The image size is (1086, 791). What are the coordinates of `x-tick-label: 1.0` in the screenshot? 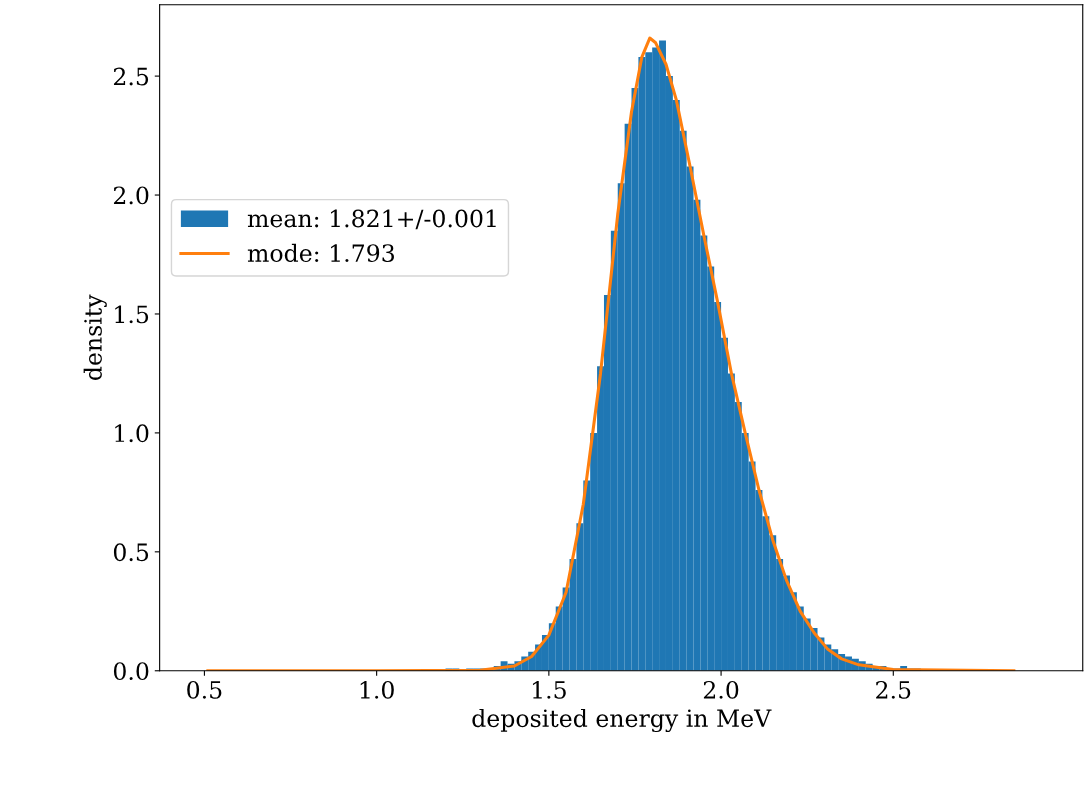 It's located at (377, 689).